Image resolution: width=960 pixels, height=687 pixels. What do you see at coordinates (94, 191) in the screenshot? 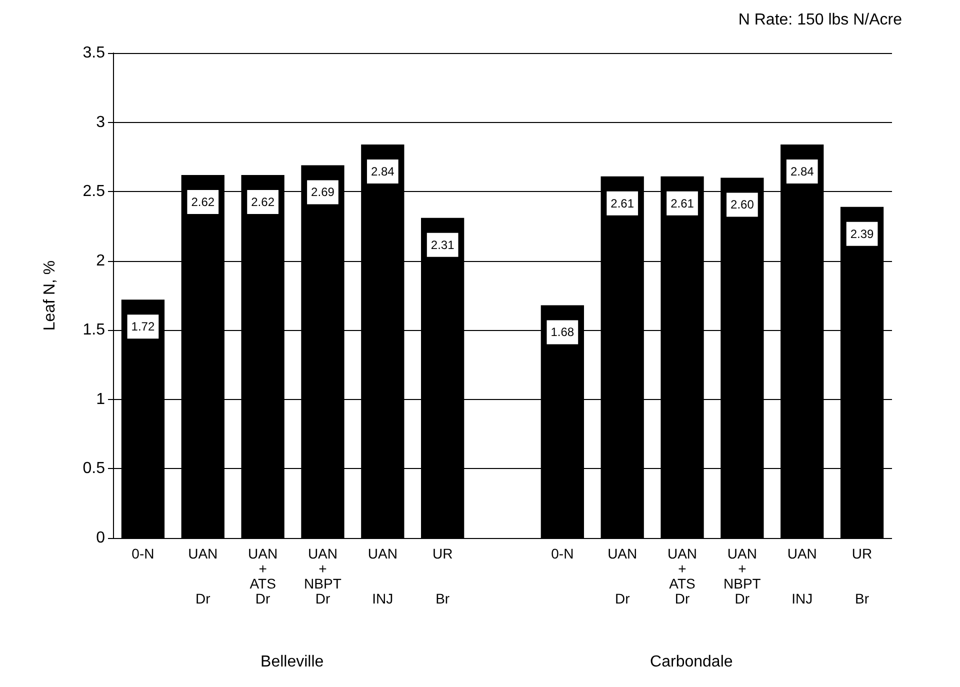
I see `y-tick-label: 2.5` at bounding box center [94, 191].